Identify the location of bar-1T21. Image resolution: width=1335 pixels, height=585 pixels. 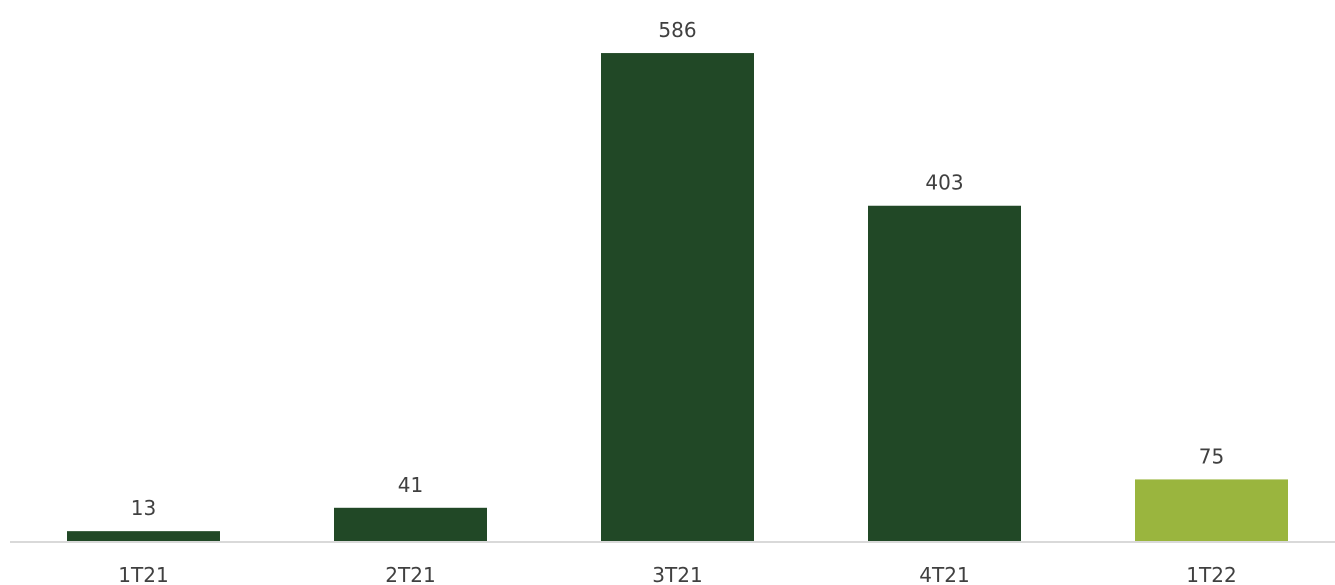
(143, 536).